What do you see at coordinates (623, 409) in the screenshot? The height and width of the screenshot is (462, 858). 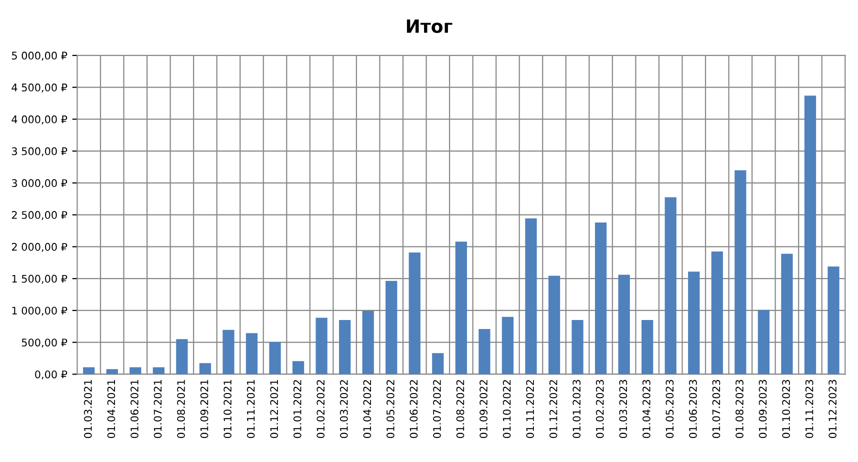 I see `x-tick-label: 01.03.2023` at bounding box center [623, 409].